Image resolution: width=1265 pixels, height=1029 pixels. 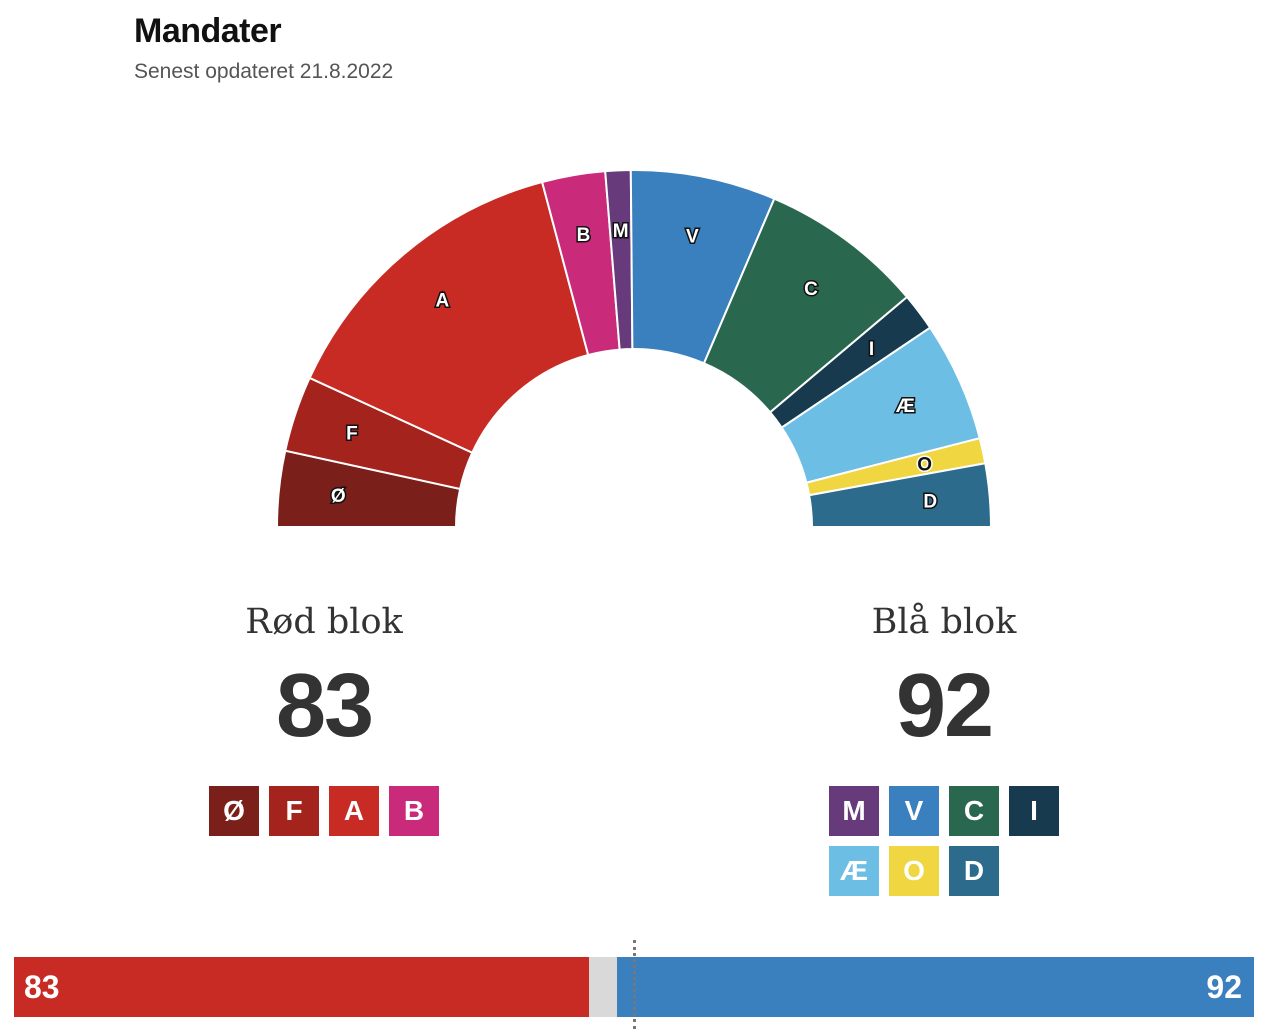 What do you see at coordinates (854, 811) in the screenshot?
I see `blue-party-chip-0: M` at bounding box center [854, 811].